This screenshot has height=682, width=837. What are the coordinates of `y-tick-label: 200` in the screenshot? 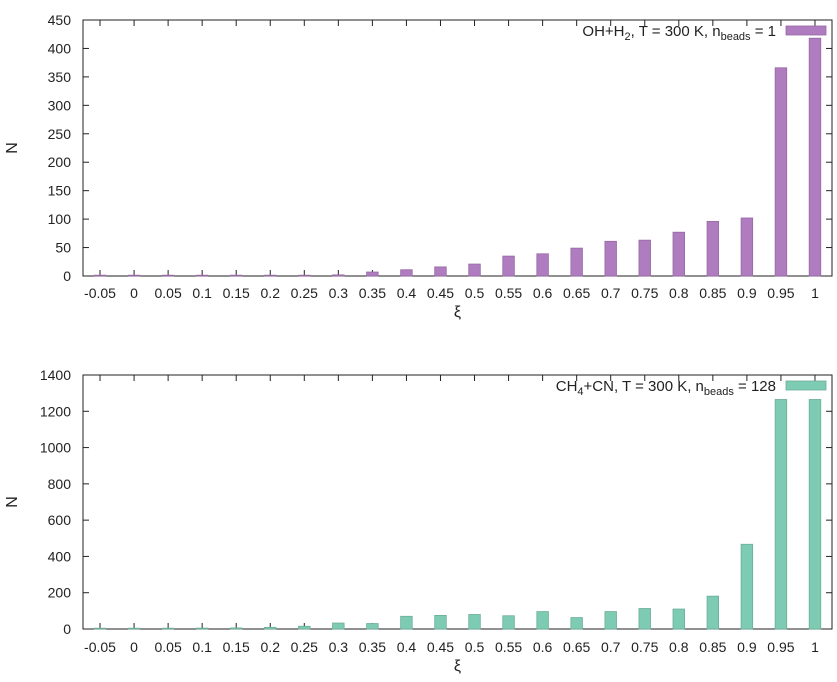 It's located at (60, 593).